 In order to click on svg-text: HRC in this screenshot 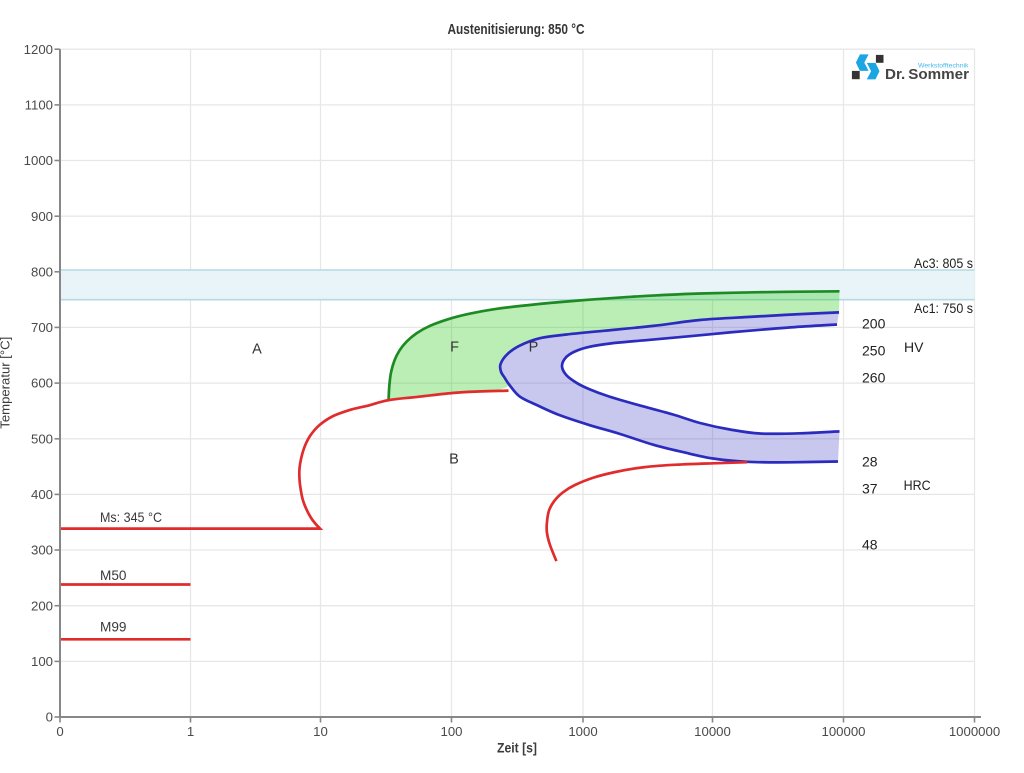, I will do `click(917, 485)`.